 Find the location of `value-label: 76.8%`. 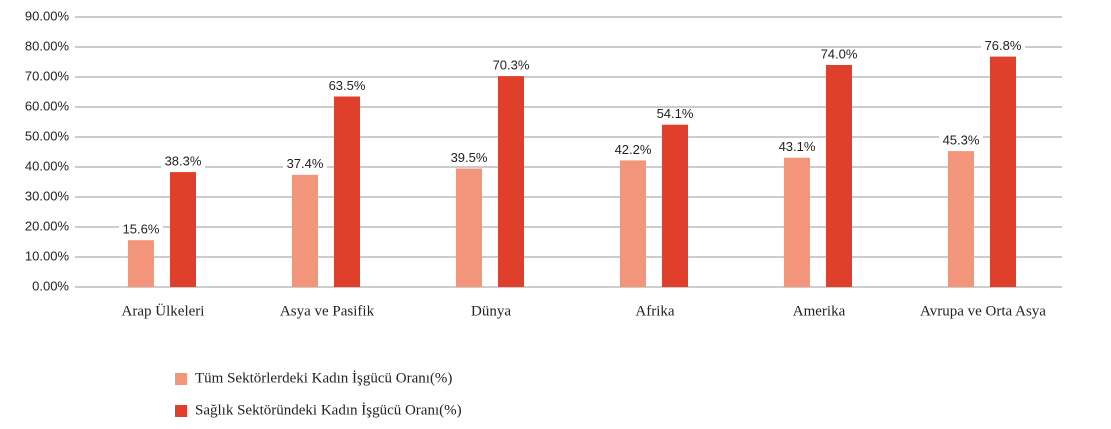

value-label: 76.8% is located at coordinates (1003, 45).